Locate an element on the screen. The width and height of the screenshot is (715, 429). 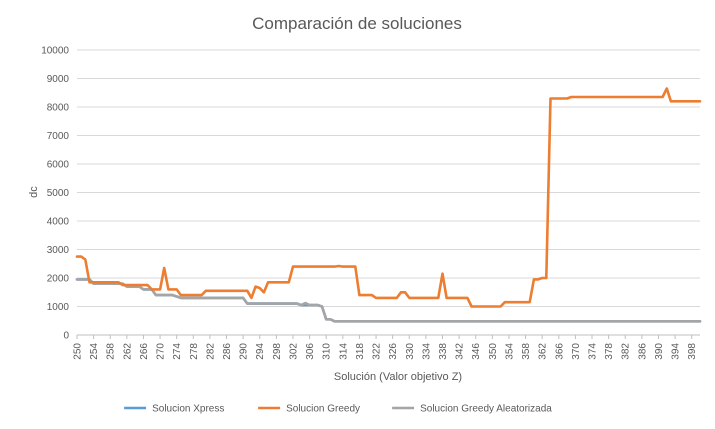
y-tick-label: 9000 is located at coordinates (58, 79).